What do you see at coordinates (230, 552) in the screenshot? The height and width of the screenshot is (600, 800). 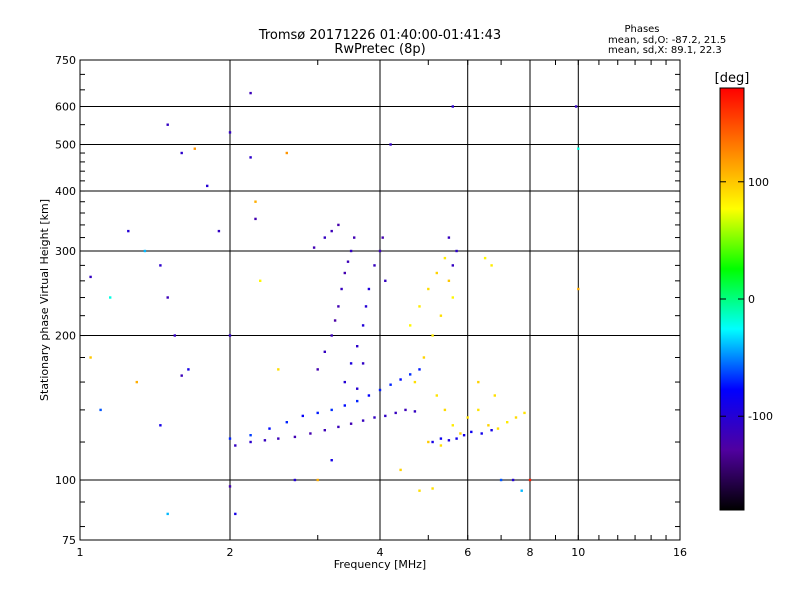 I see `x-tick-label: 2` at bounding box center [230, 552].